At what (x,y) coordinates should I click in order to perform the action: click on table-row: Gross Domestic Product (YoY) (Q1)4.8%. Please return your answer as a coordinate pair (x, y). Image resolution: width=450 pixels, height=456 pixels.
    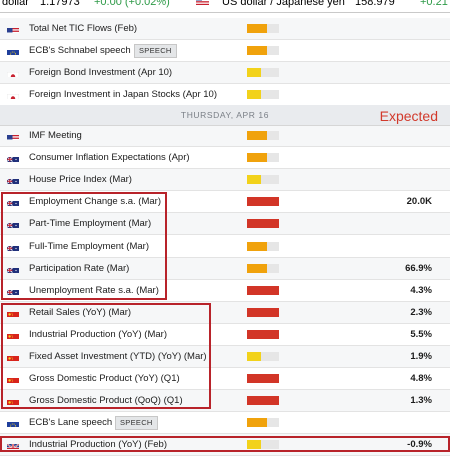
    Looking at the image, I should click on (225, 379).